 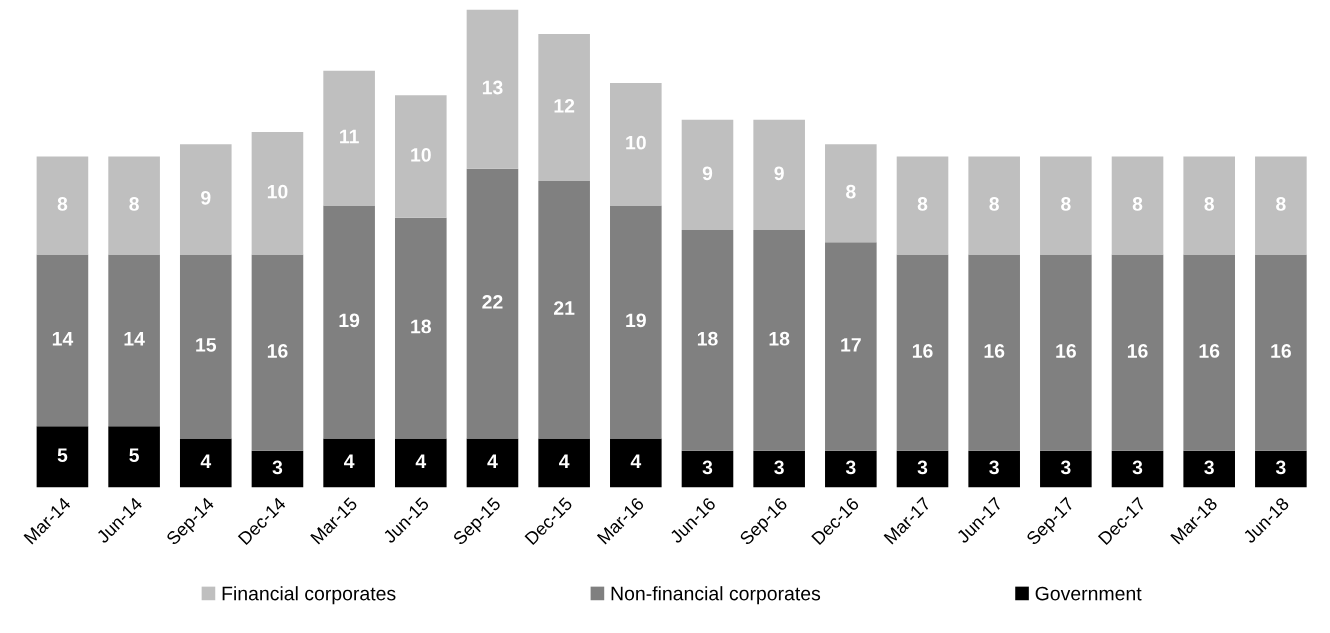 I want to click on data-label: 5, so click(x=134, y=455).